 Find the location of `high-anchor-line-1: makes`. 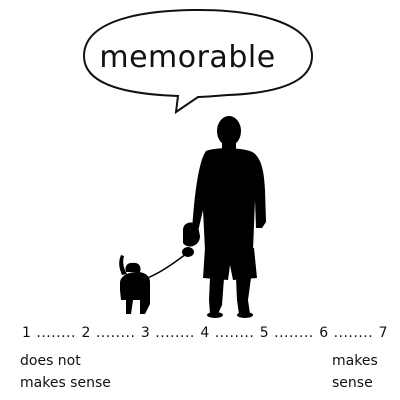

high-anchor-line-1: makes is located at coordinates (355, 361).